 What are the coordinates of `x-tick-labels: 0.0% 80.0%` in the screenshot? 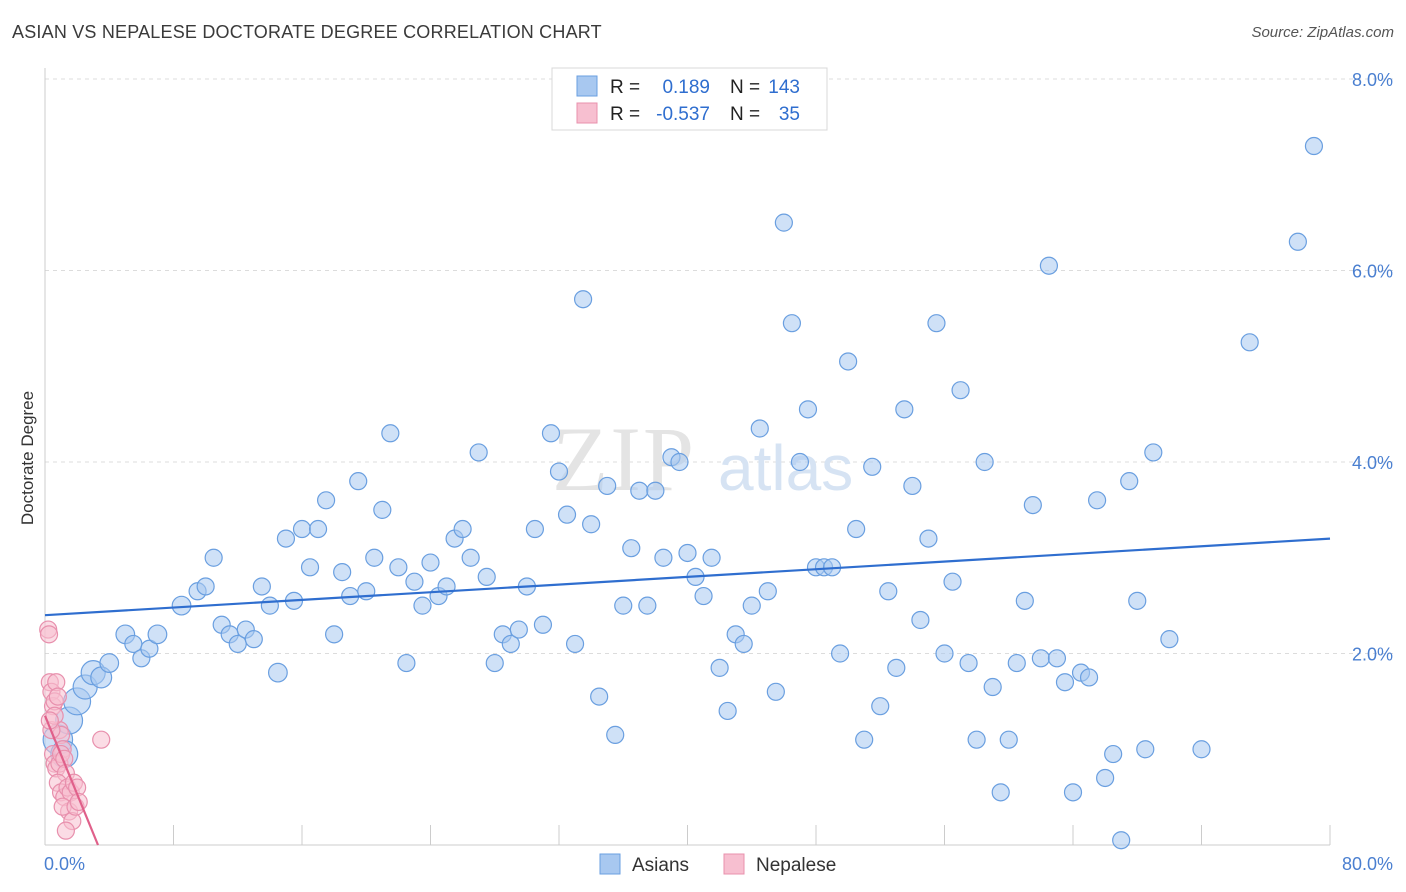 It's located at (718, 864).